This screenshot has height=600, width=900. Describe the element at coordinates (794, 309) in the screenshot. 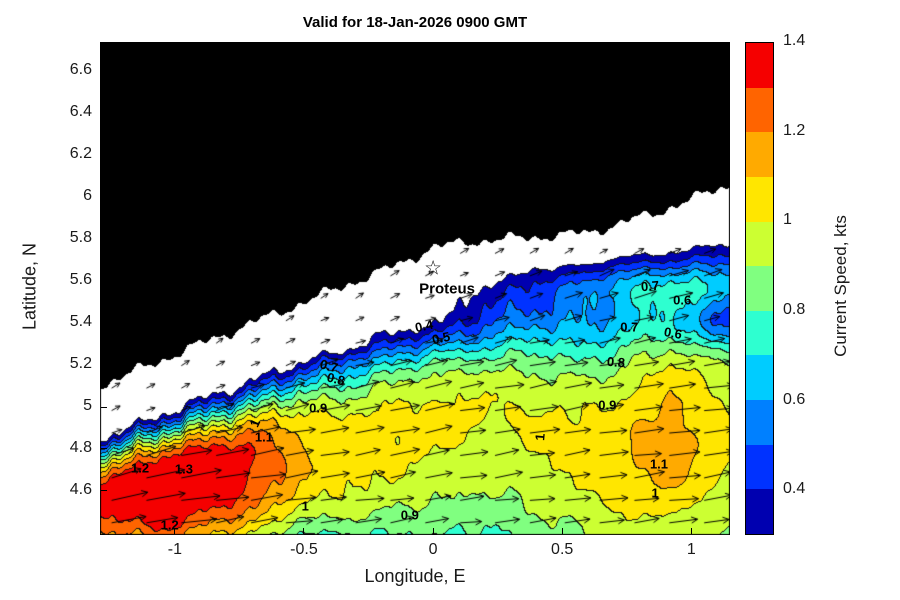

I see `colorbar-tick-label: 0.8` at that location.